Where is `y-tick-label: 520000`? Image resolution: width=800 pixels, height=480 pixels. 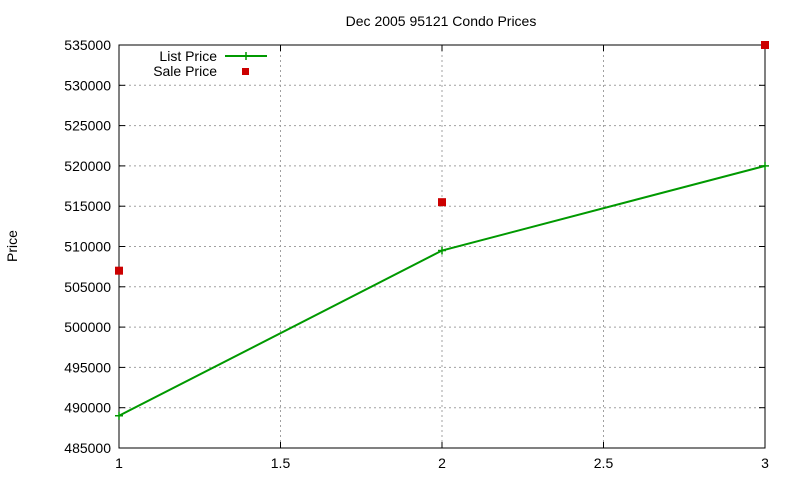
y-tick-label: 520000 is located at coordinates (87, 166).